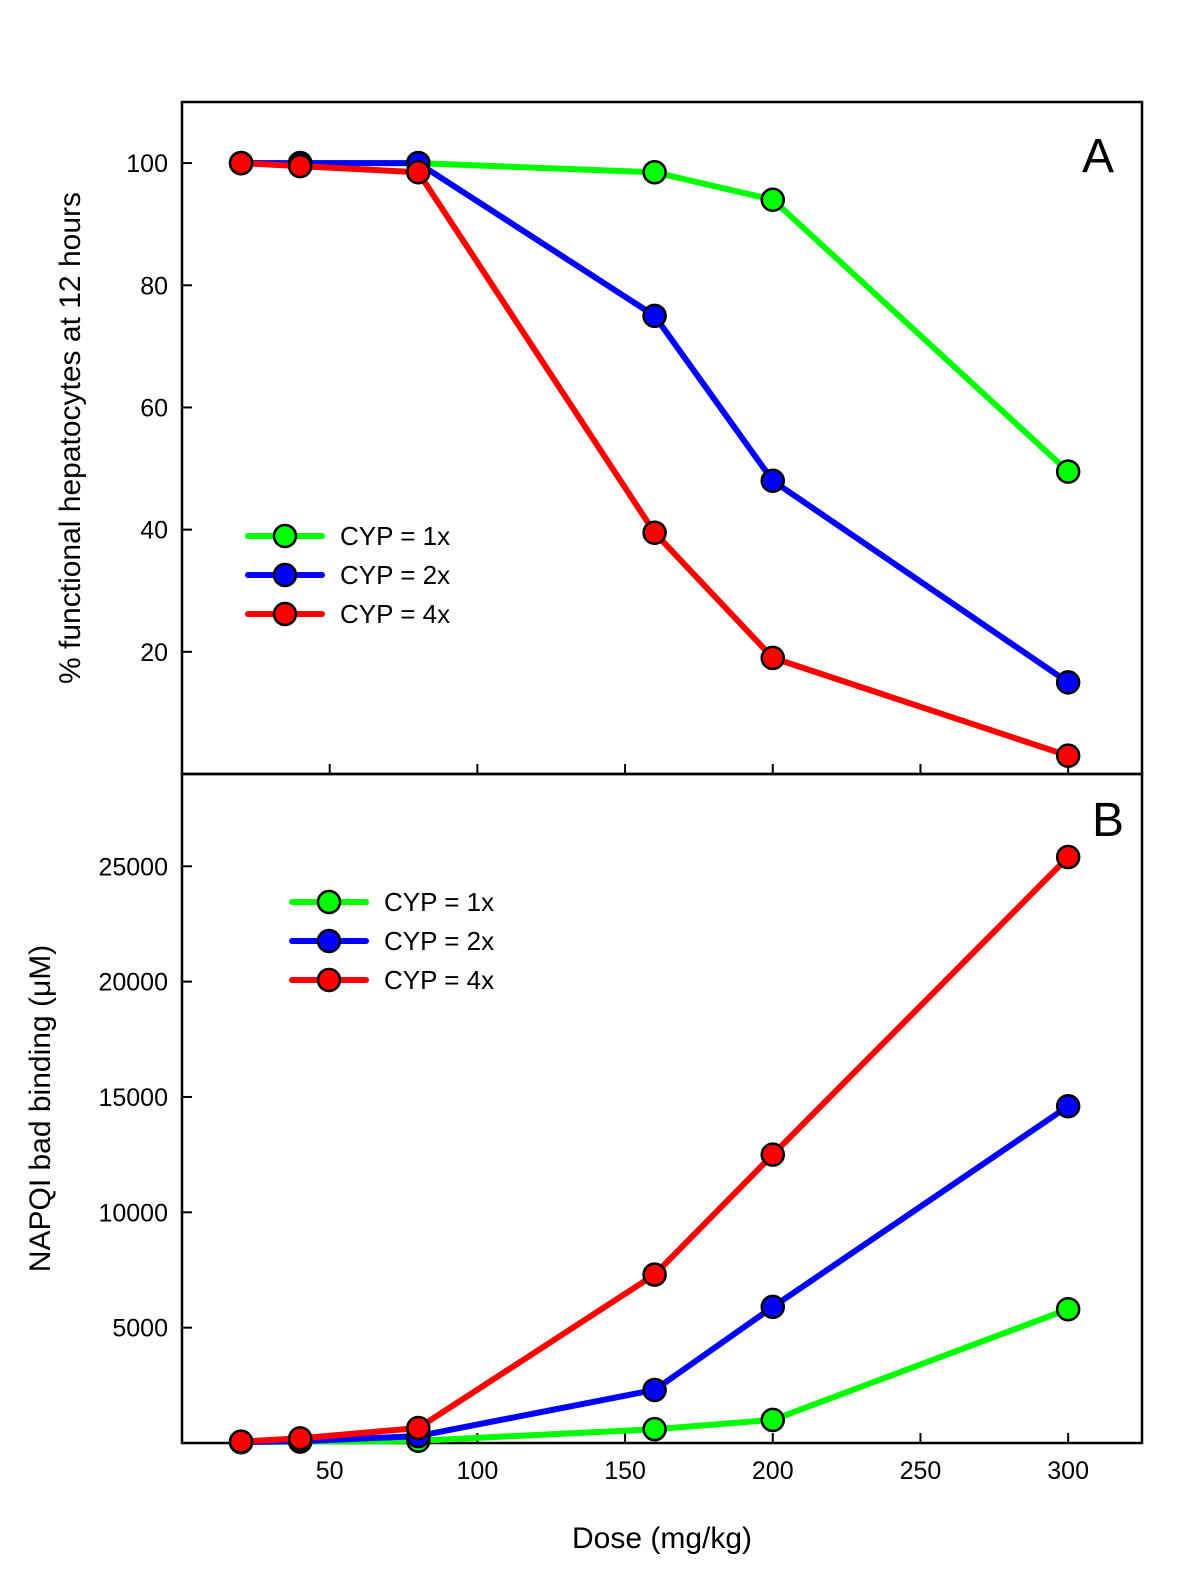 This screenshot has height=1572, width=1200. I want to click on x-tick-label: 100, so click(478, 1471).